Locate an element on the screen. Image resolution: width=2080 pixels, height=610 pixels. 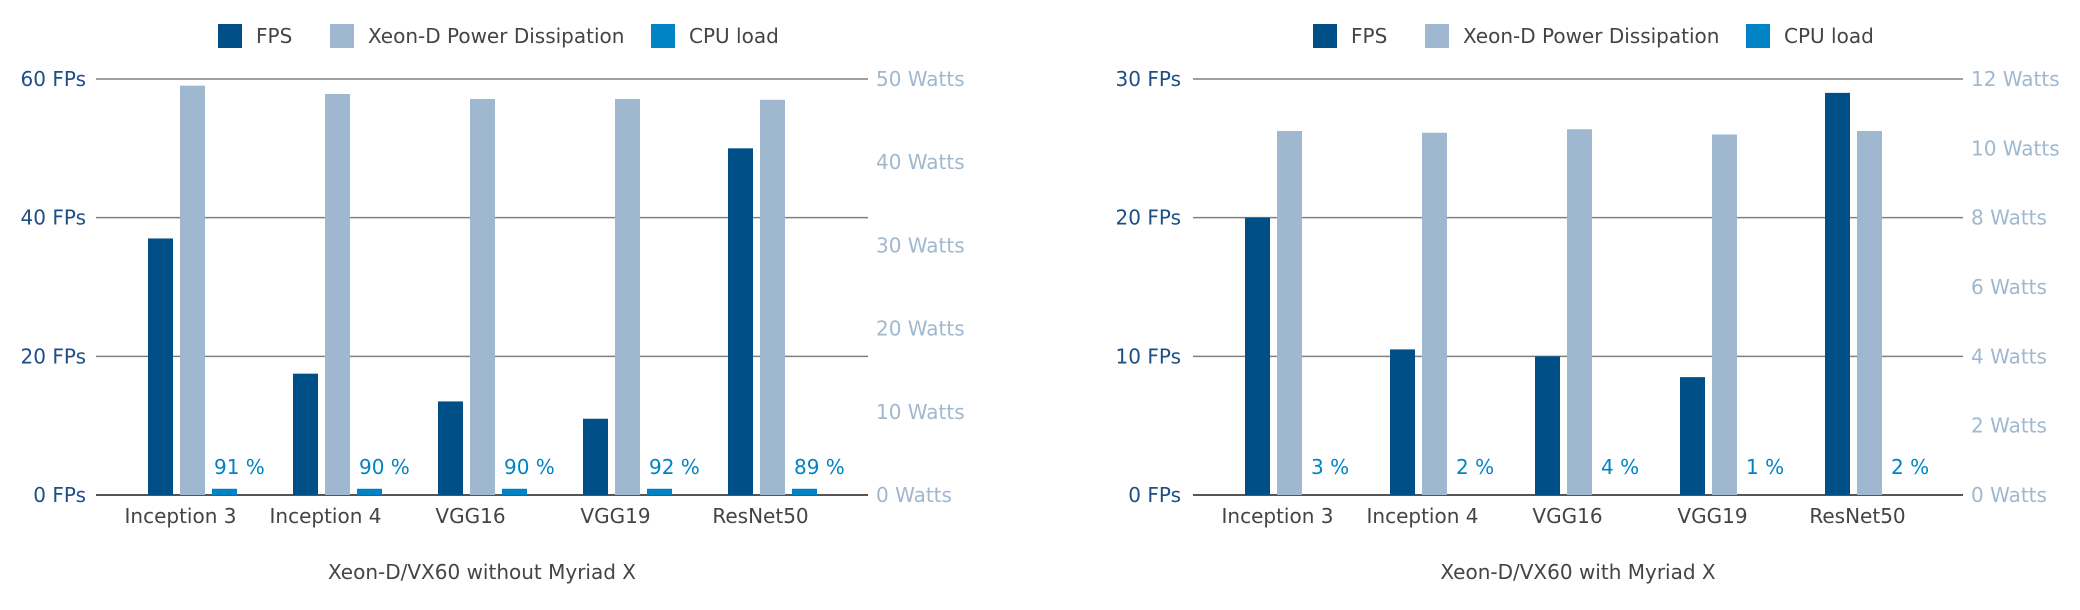
chart2-right-tick-label: 2 Watts is located at coordinates (2009, 426).